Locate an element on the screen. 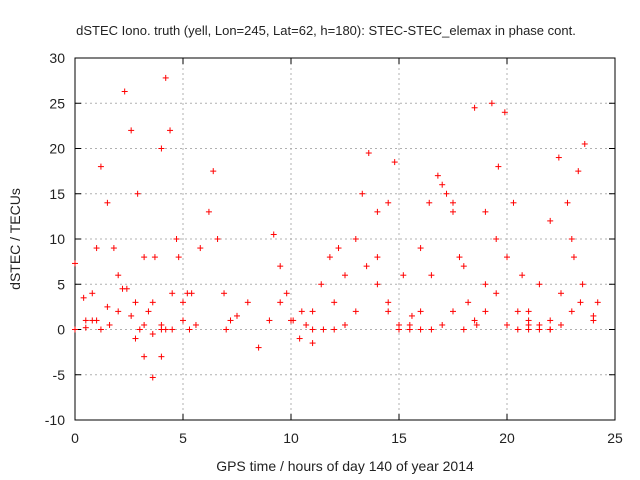 This screenshot has height=480, width=640. x-tick-label: 15 is located at coordinates (399, 438).